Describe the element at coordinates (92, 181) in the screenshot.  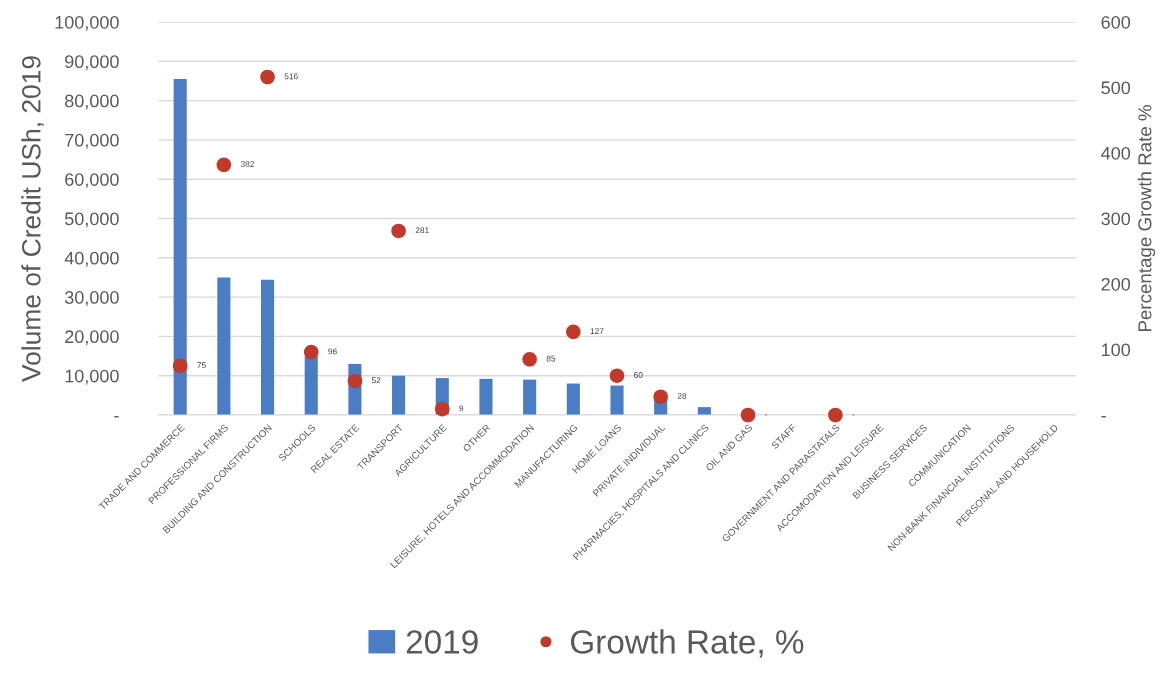
I see `y-tick-label: 60,000` at that location.